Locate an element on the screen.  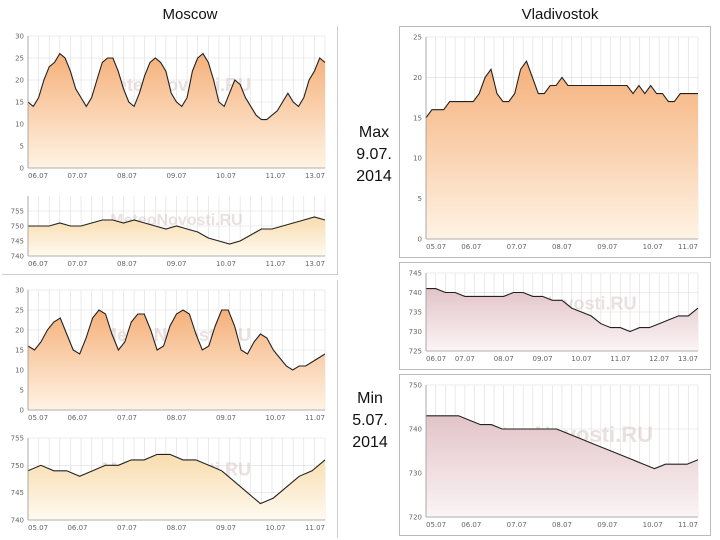
max-date-label: Max 9.07. 2014 is located at coordinates (374, 155).